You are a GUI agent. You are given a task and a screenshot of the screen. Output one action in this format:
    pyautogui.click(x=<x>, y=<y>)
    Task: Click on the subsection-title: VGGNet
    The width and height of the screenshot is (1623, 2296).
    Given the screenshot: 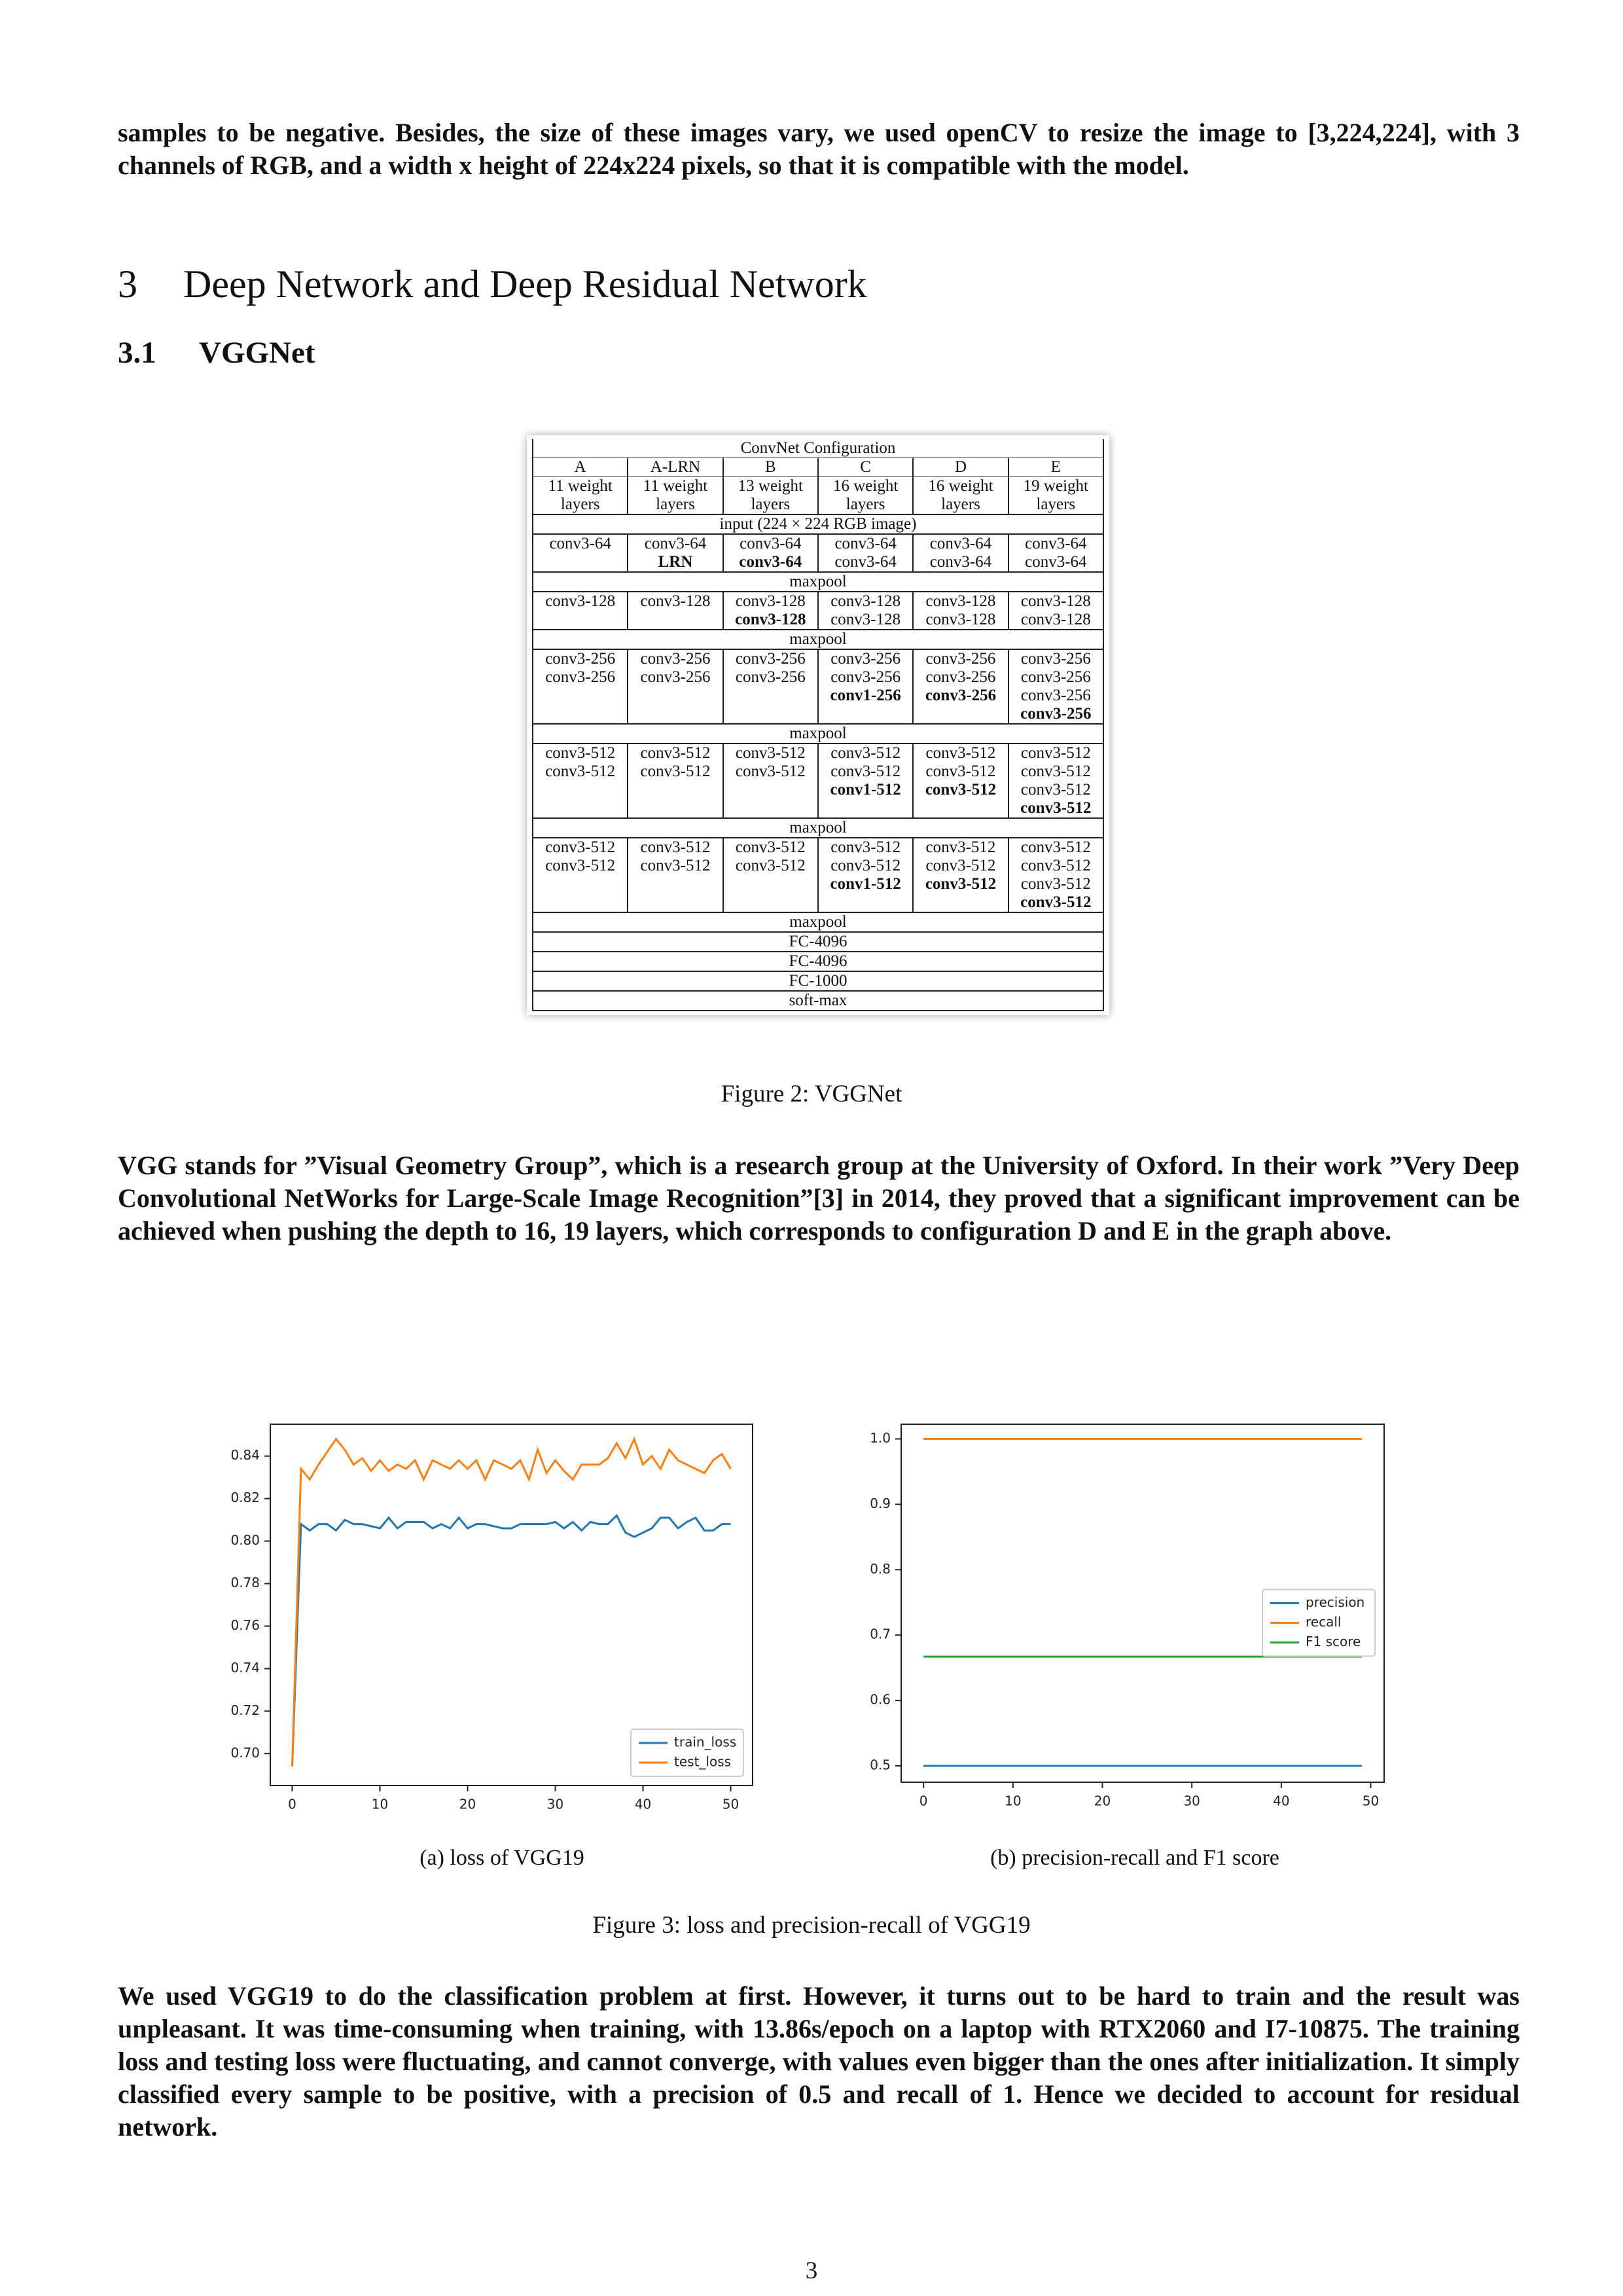 What is the action you would take?
    pyautogui.click(x=257, y=353)
    